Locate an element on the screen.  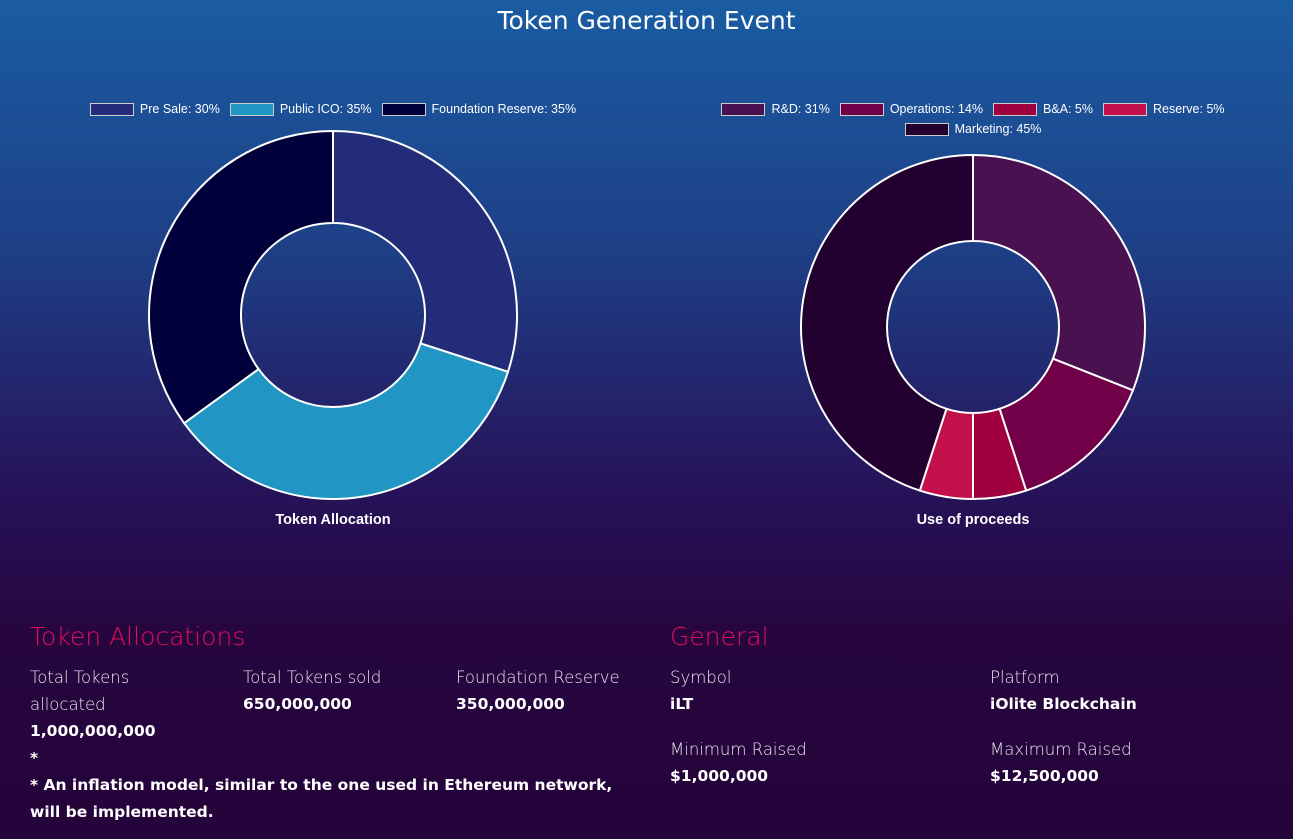
section-heading: Token Allocations is located at coordinates (138, 636).